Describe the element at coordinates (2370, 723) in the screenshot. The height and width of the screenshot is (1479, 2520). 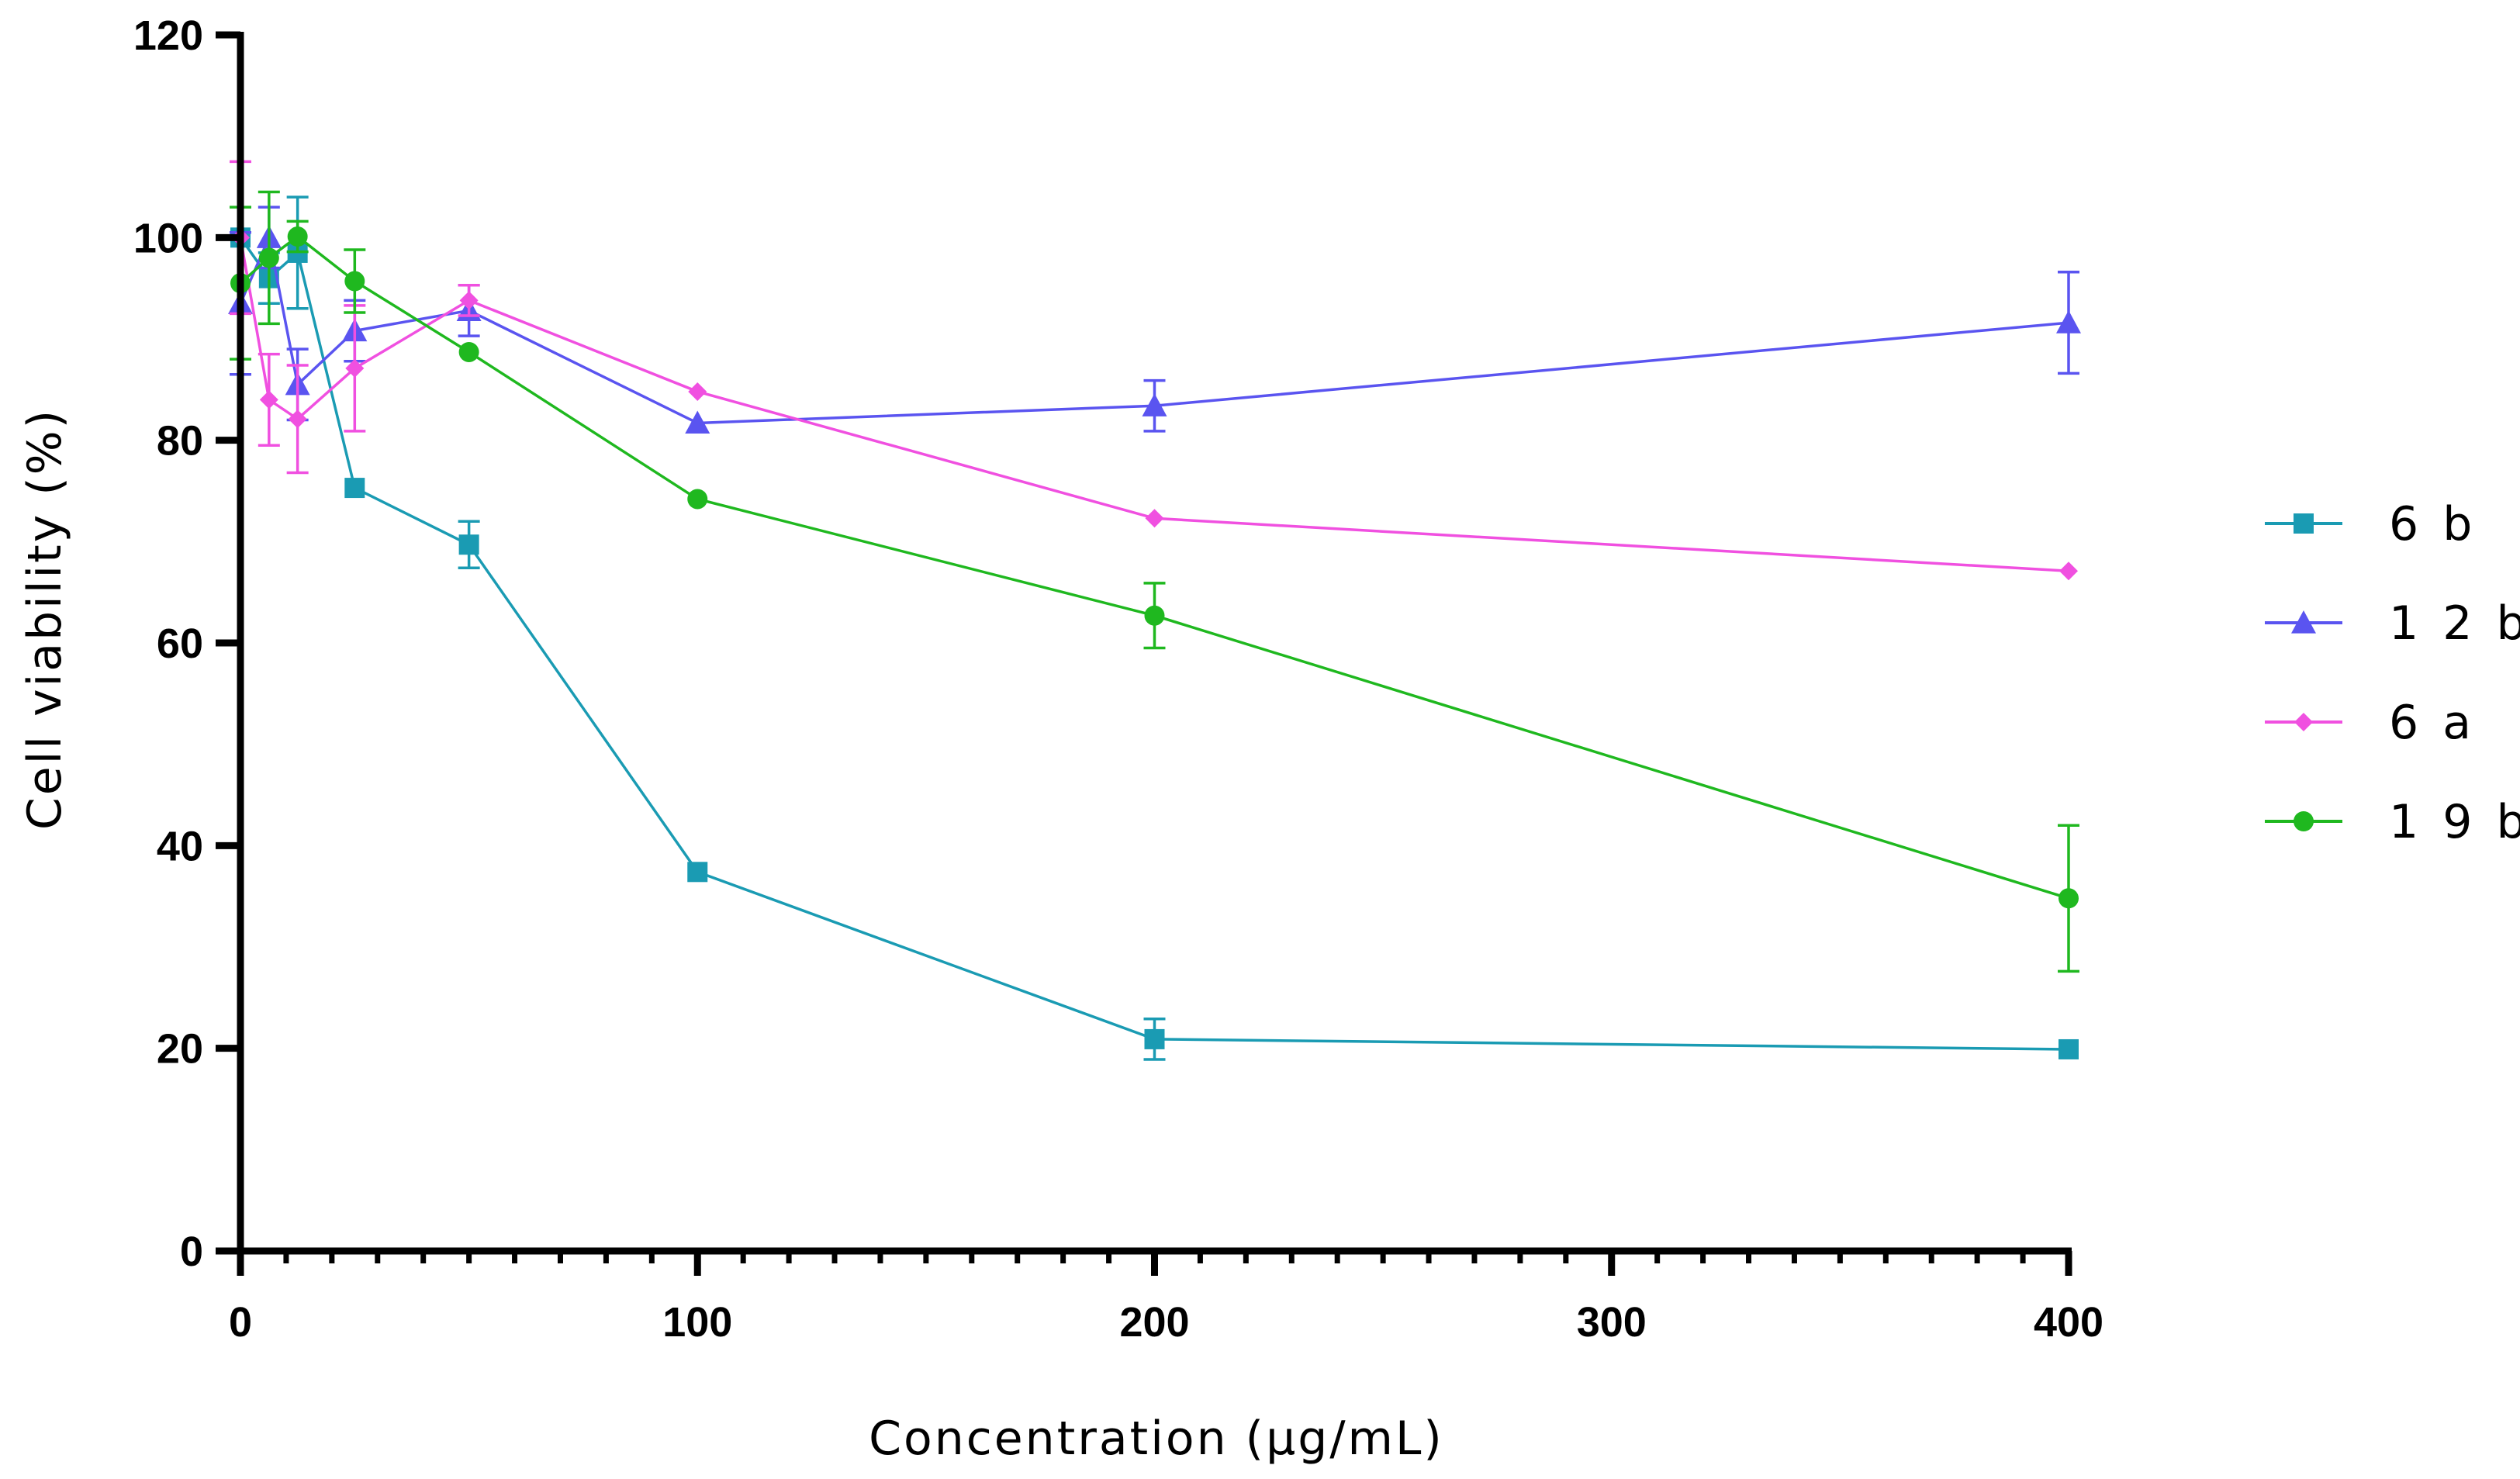
I see `legend-item-3: 6 a` at that location.